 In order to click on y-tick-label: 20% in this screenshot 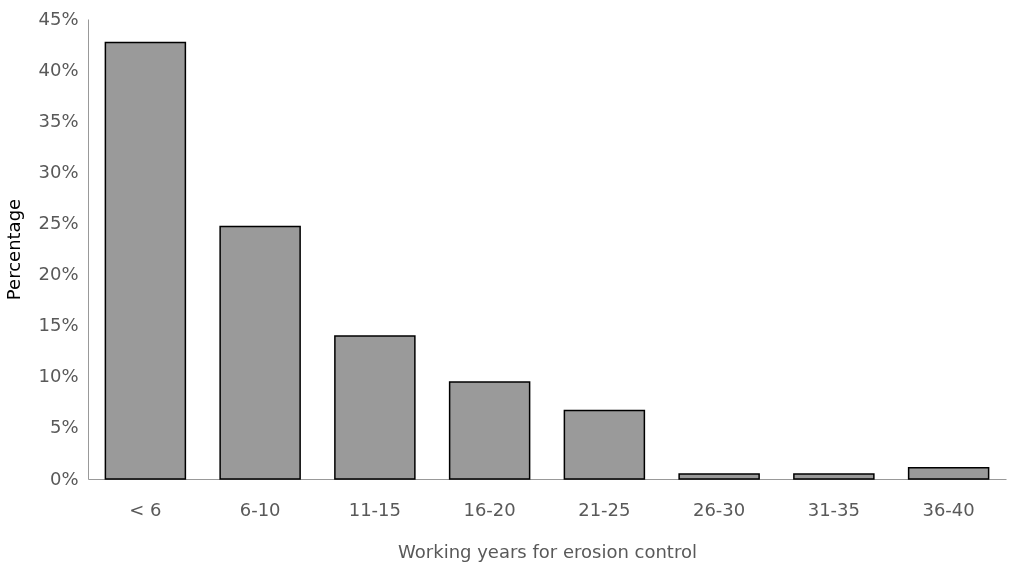, I will do `click(58, 274)`.